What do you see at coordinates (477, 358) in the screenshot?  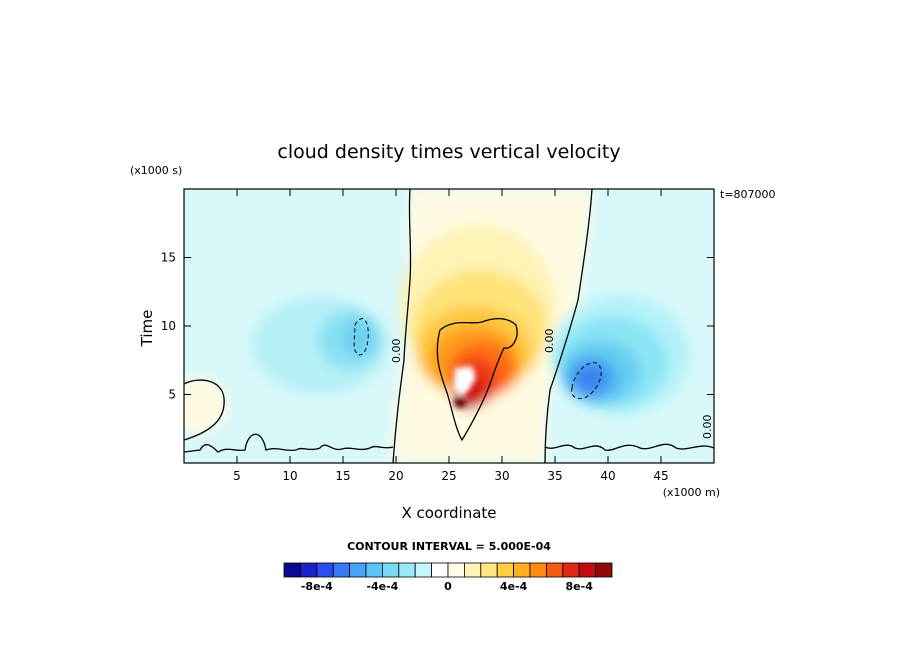 I see `negative-contours` at bounding box center [477, 358].